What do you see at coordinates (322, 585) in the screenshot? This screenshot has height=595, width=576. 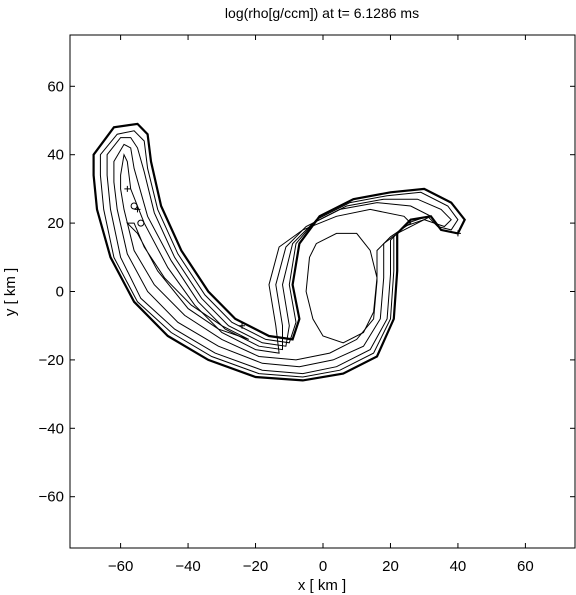 I see `x-axis-label: x [ km ]` at bounding box center [322, 585].